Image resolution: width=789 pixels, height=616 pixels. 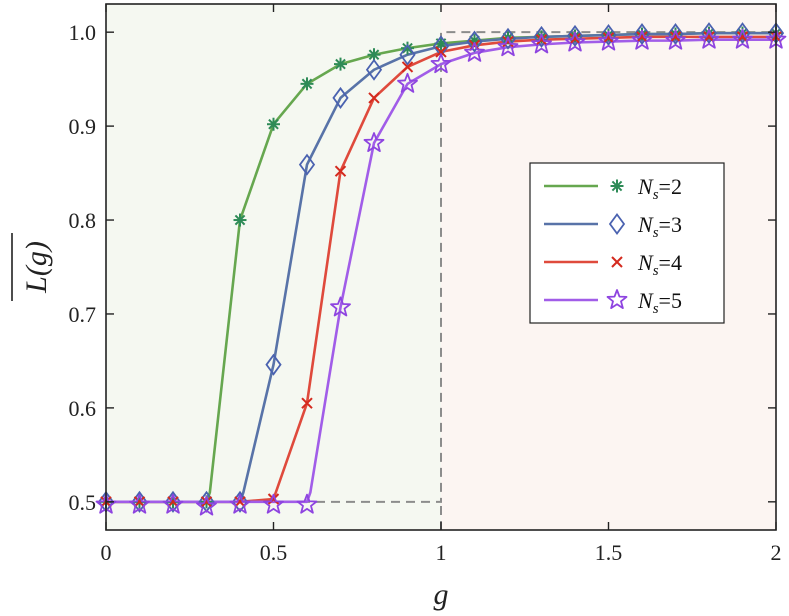 What do you see at coordinates (83, 408) in the screenshot?
I see `y-tick-label: 0.6` at bounding box center [83, 408].